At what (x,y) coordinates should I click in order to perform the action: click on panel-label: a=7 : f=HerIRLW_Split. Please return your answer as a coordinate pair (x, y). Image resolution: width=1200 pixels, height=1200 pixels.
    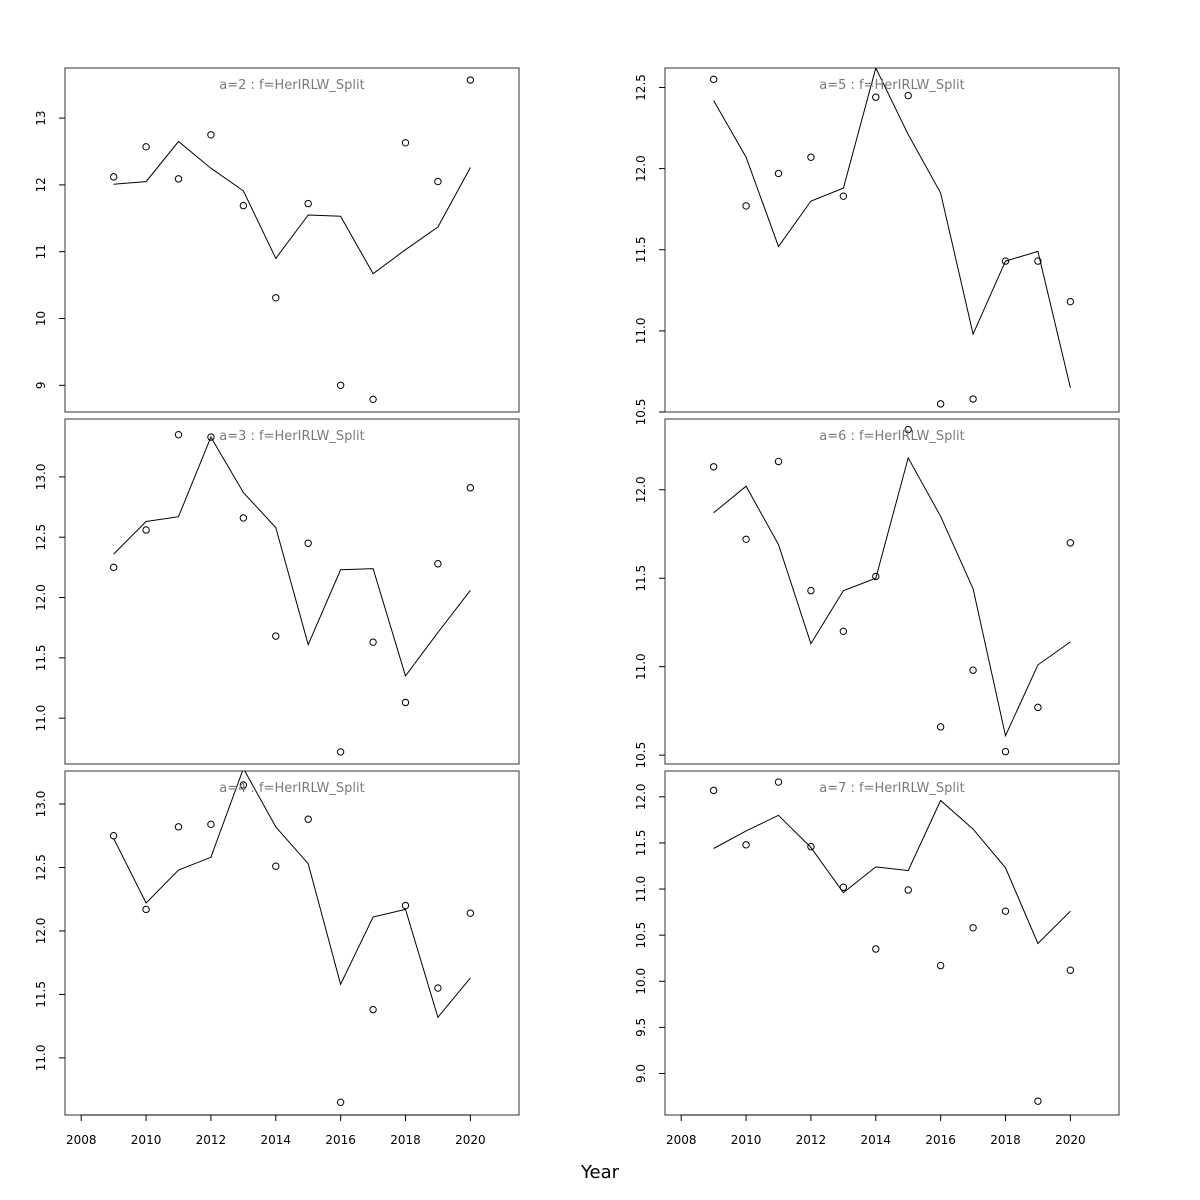
    Looking at the image, I should click on (891, 788).